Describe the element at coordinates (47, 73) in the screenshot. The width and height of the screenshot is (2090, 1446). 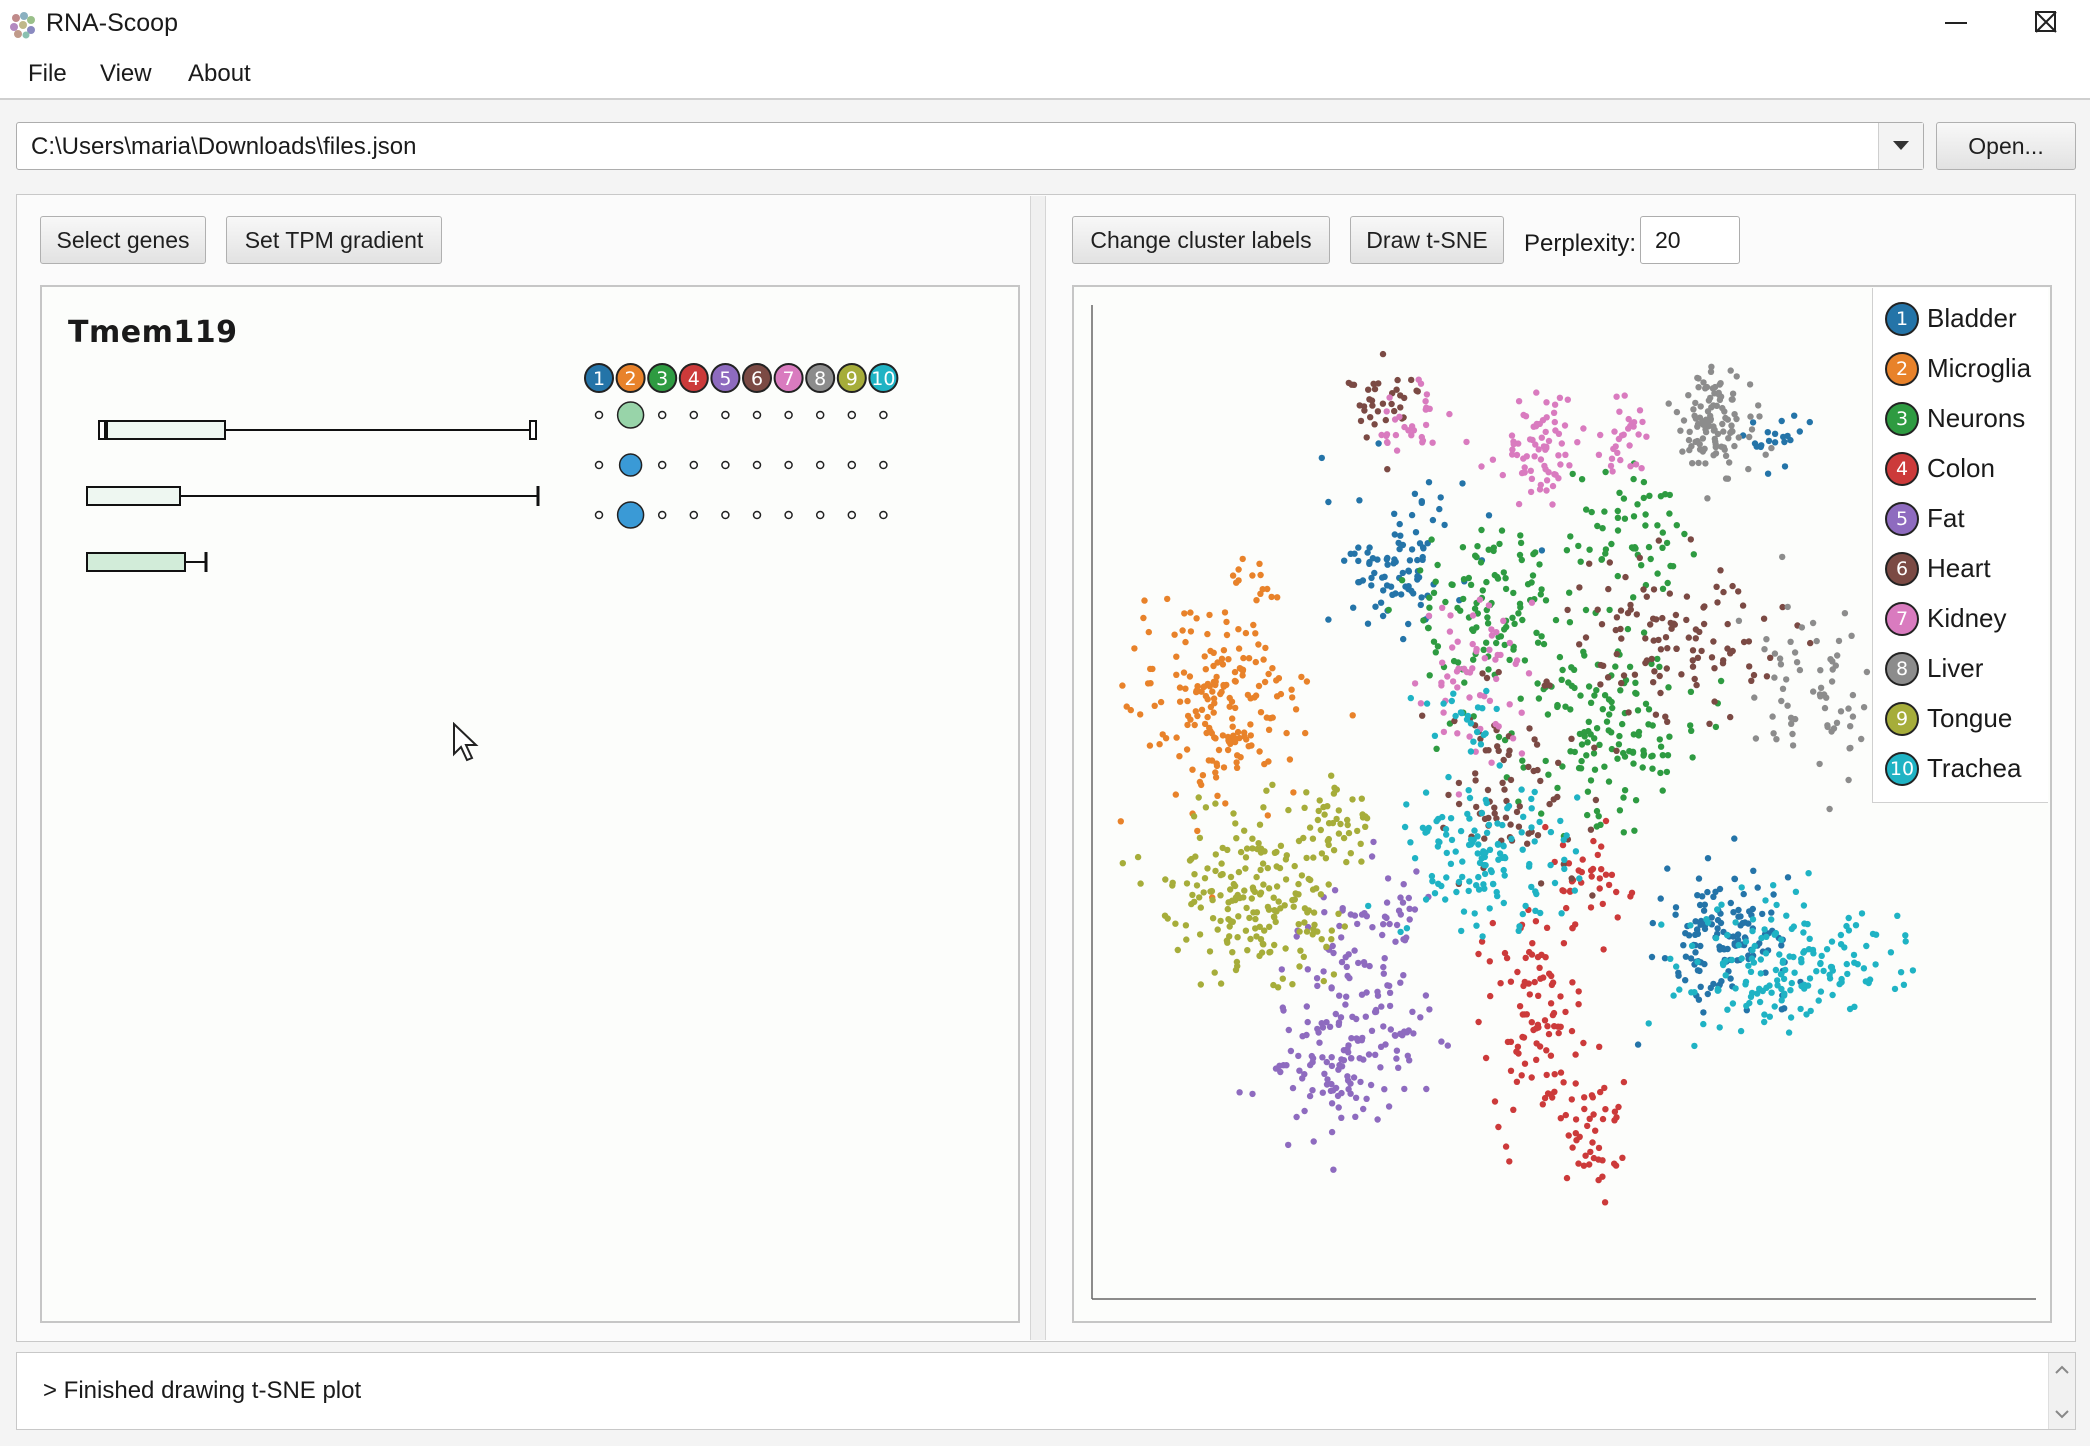
I see `menu-file: File` at that location.